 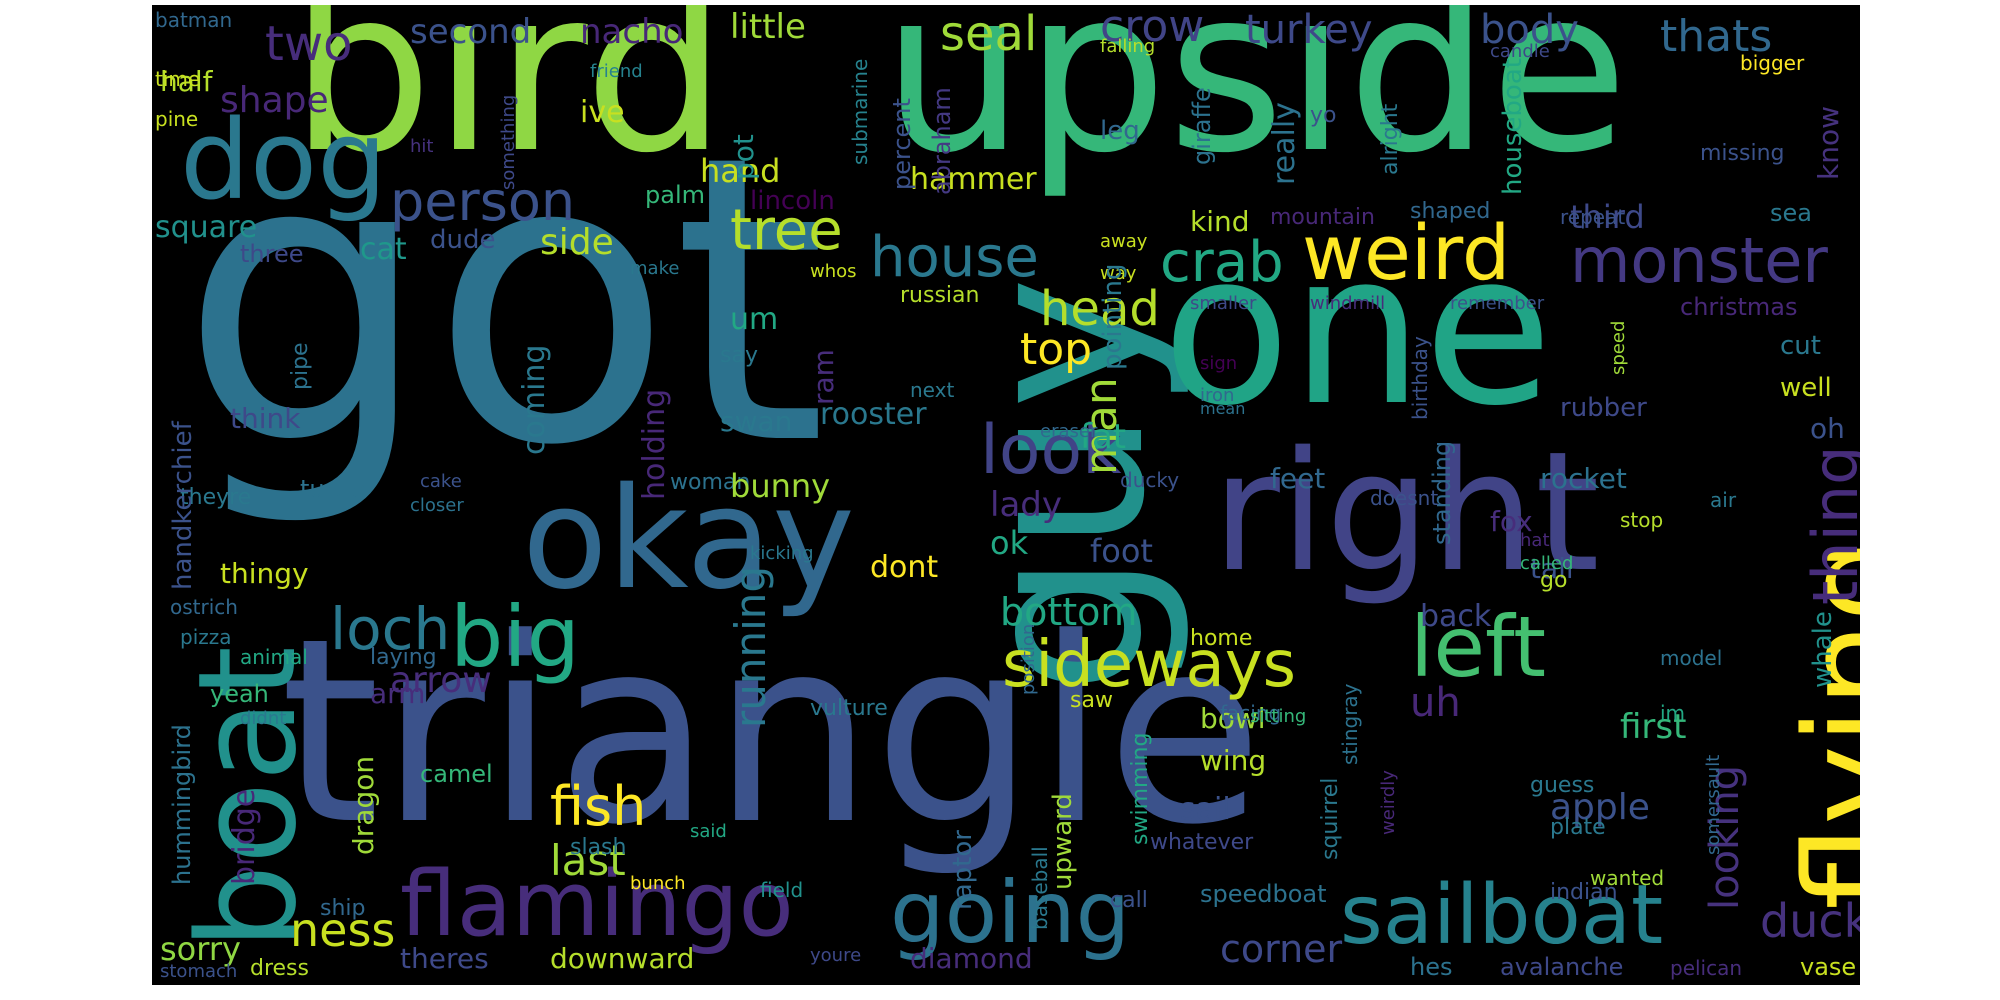 I want to click on word: yo, so click(x=1323, y=115).